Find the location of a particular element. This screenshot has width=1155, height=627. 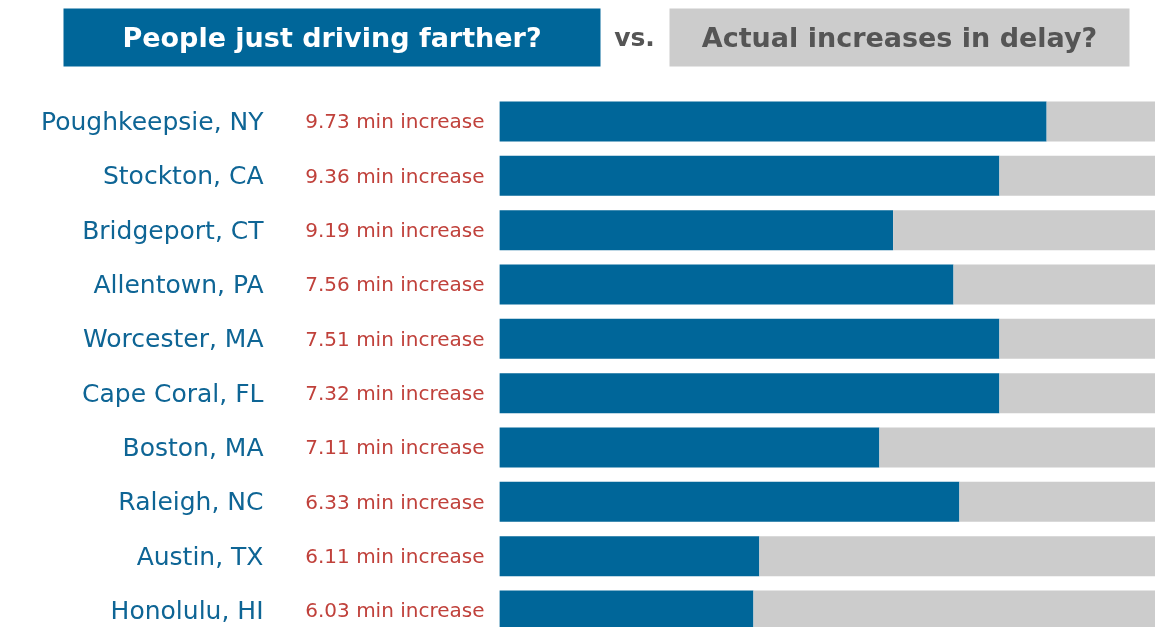

y-tick-label: Bridgeport, CT is located at coordinates (173, 230).